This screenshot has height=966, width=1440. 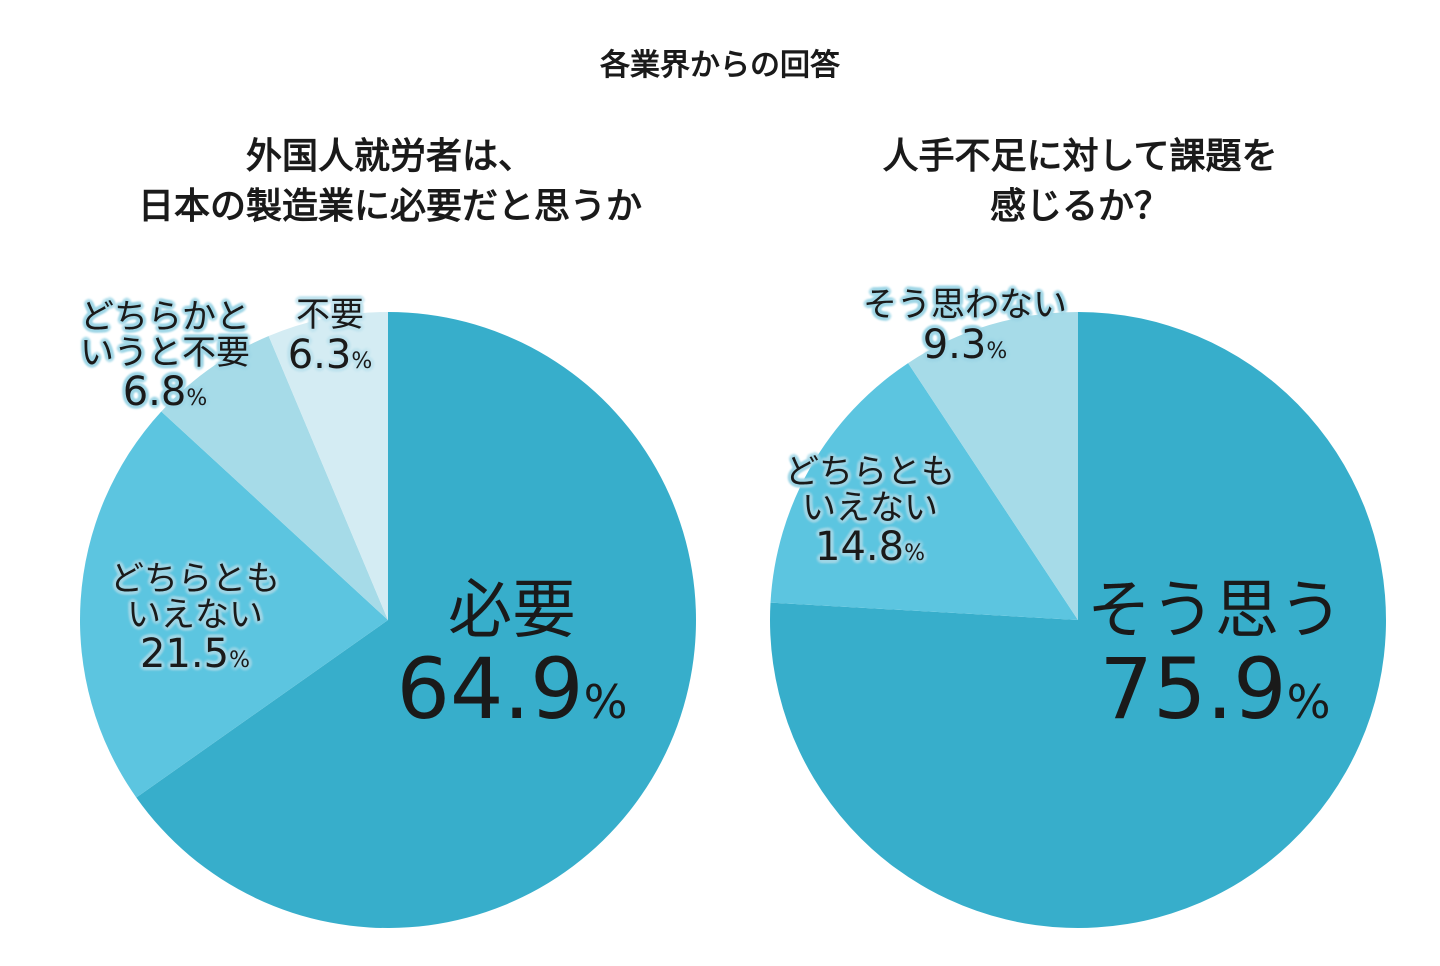 I want to click on slice-value-number: 64.9, so click(x=490, y=689).